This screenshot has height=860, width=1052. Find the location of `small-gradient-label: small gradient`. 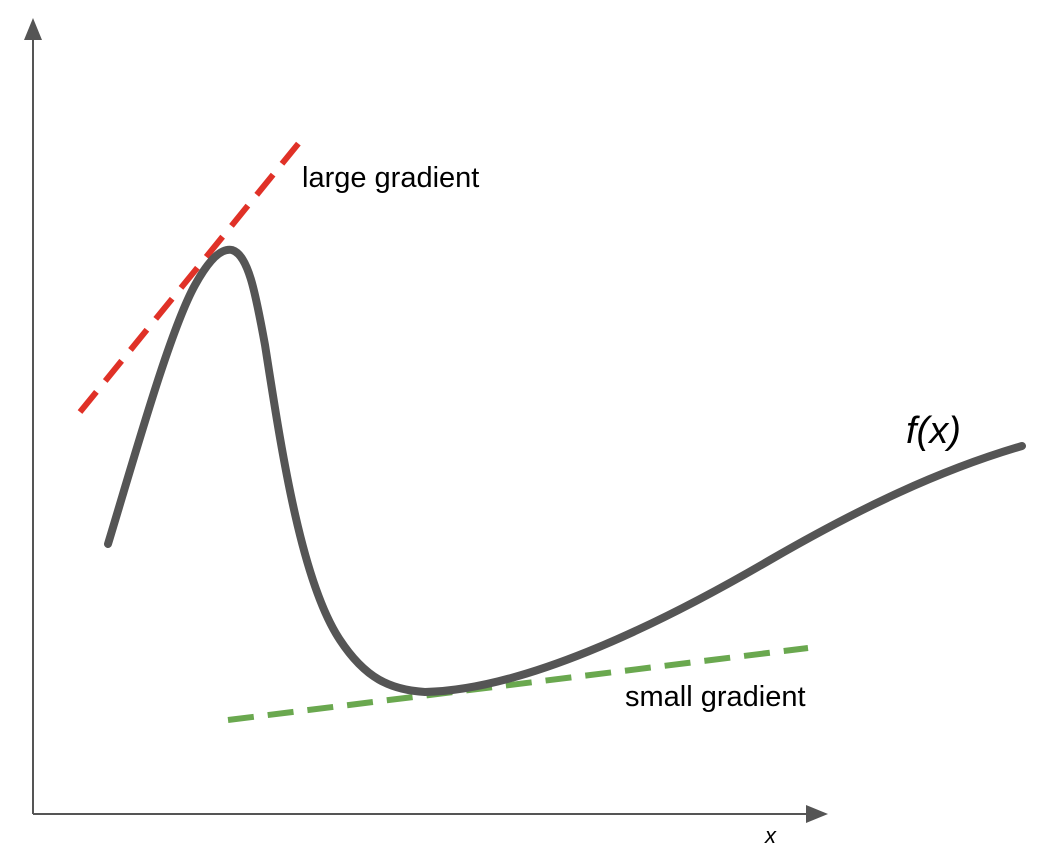

small-gradient-label: small gradient is located at coordinates (715, 697).